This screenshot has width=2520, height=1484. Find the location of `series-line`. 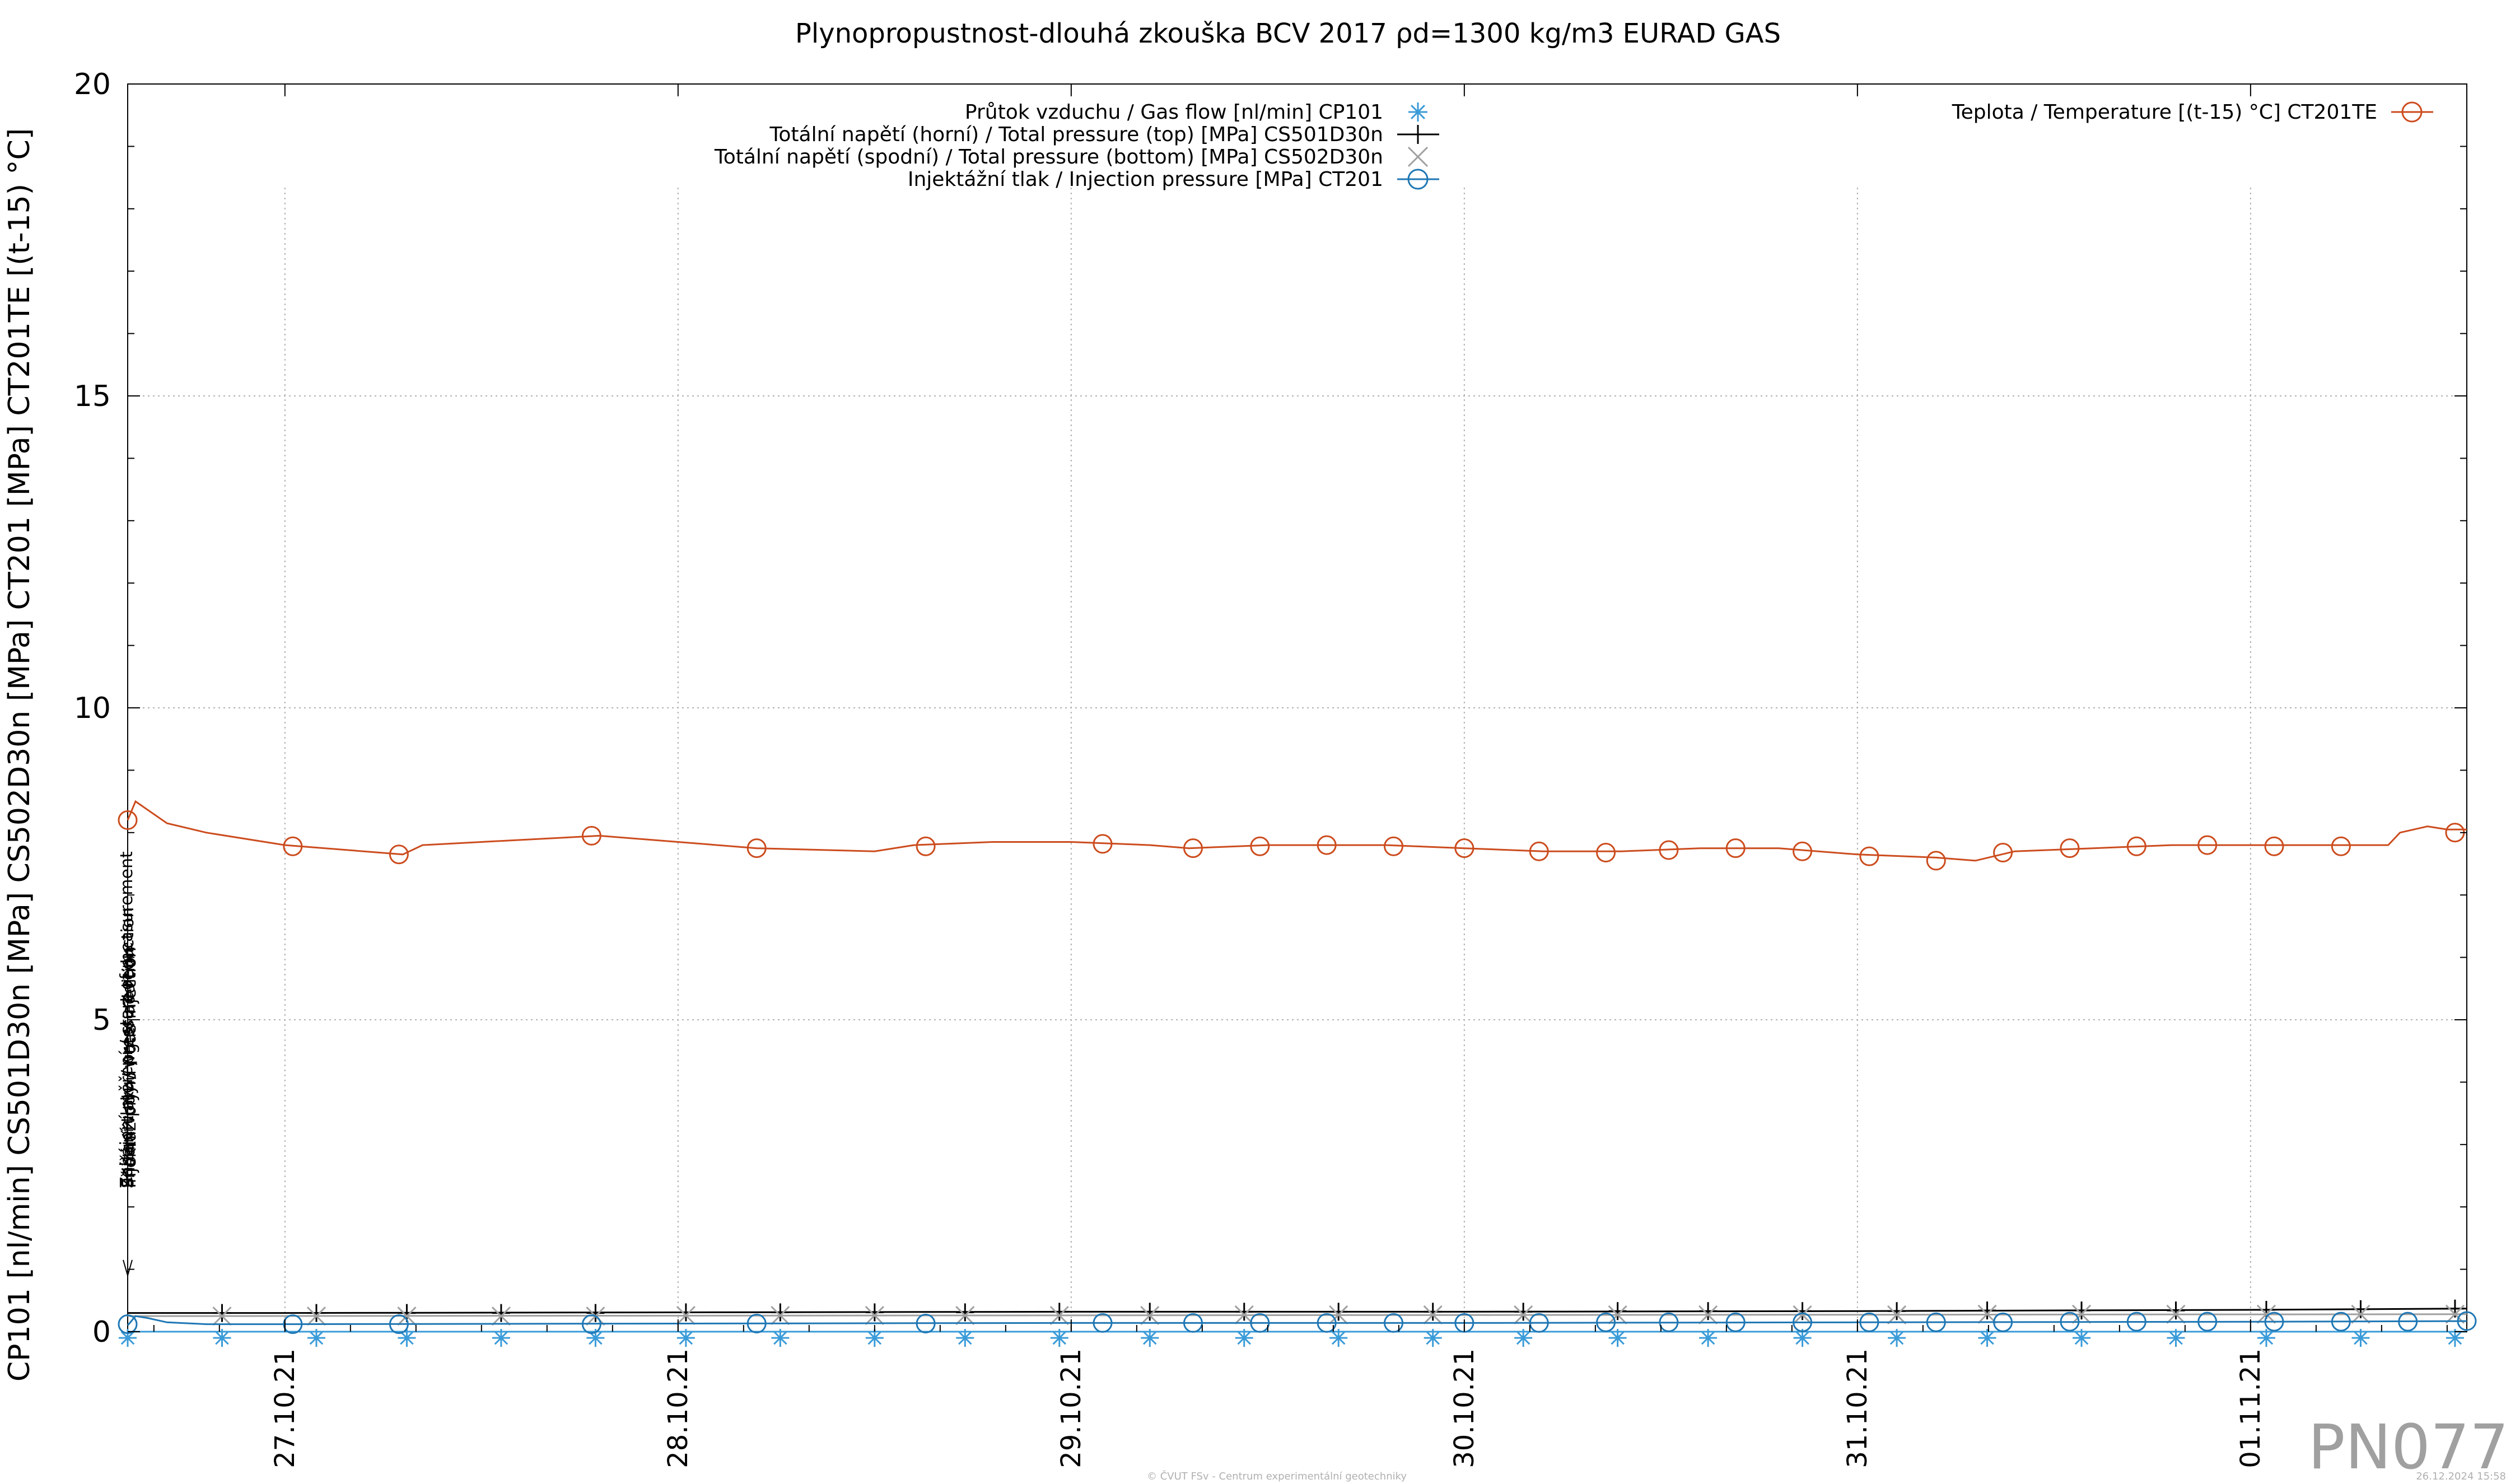

series-line is located at coordinates (1297, 831).